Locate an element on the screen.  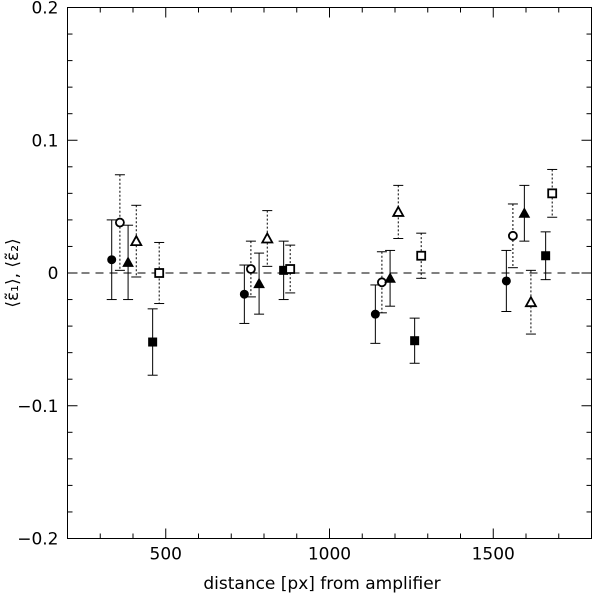
x-tick-label: 500 is located at coordinates (166, 555).